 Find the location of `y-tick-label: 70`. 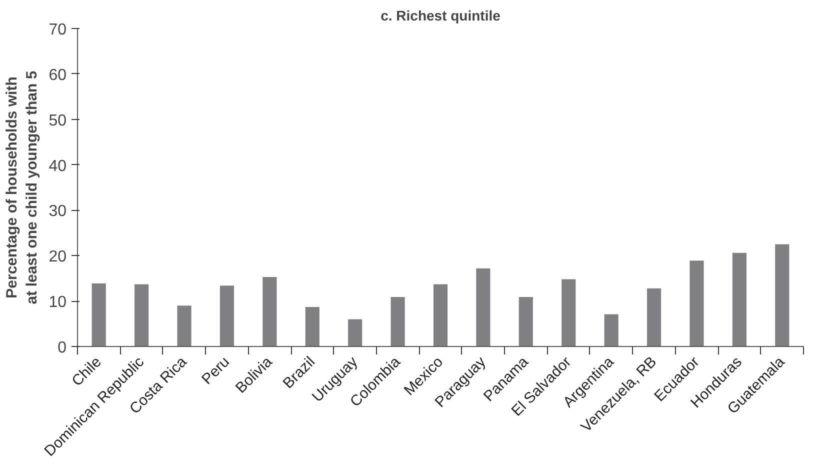

y-tick-label: 70 is located at coordinates (57, 30).